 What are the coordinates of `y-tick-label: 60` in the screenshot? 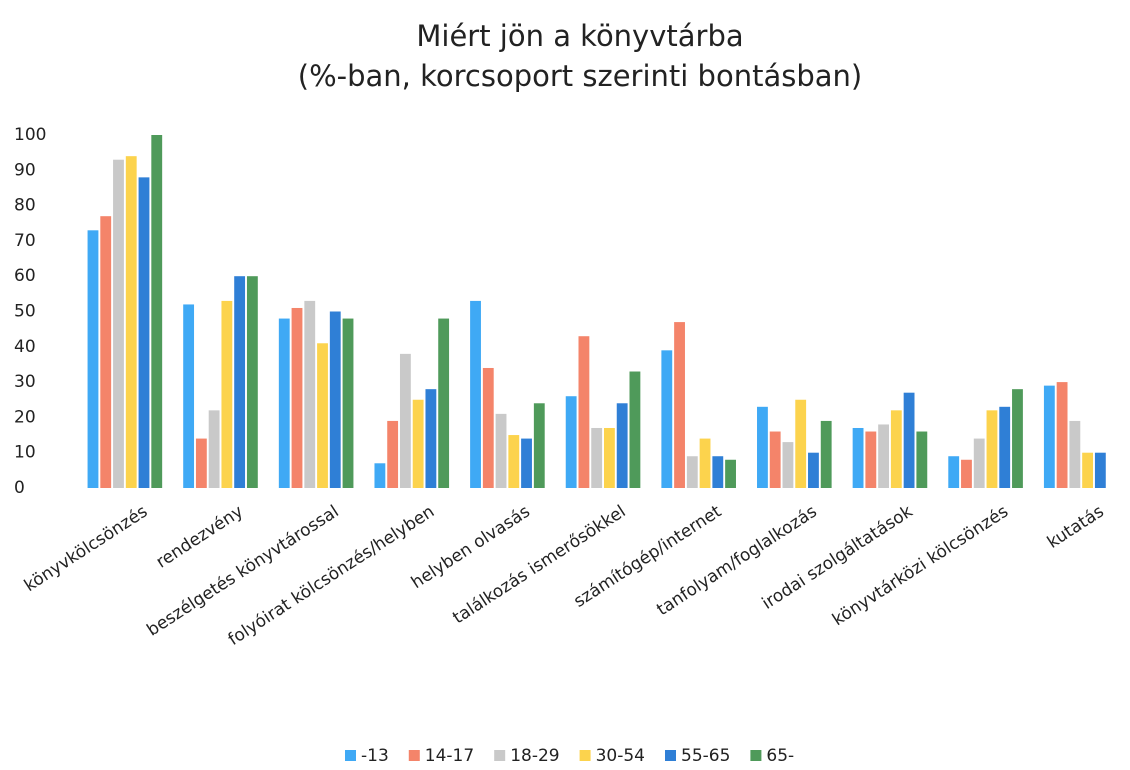 It's located at (25, 276).